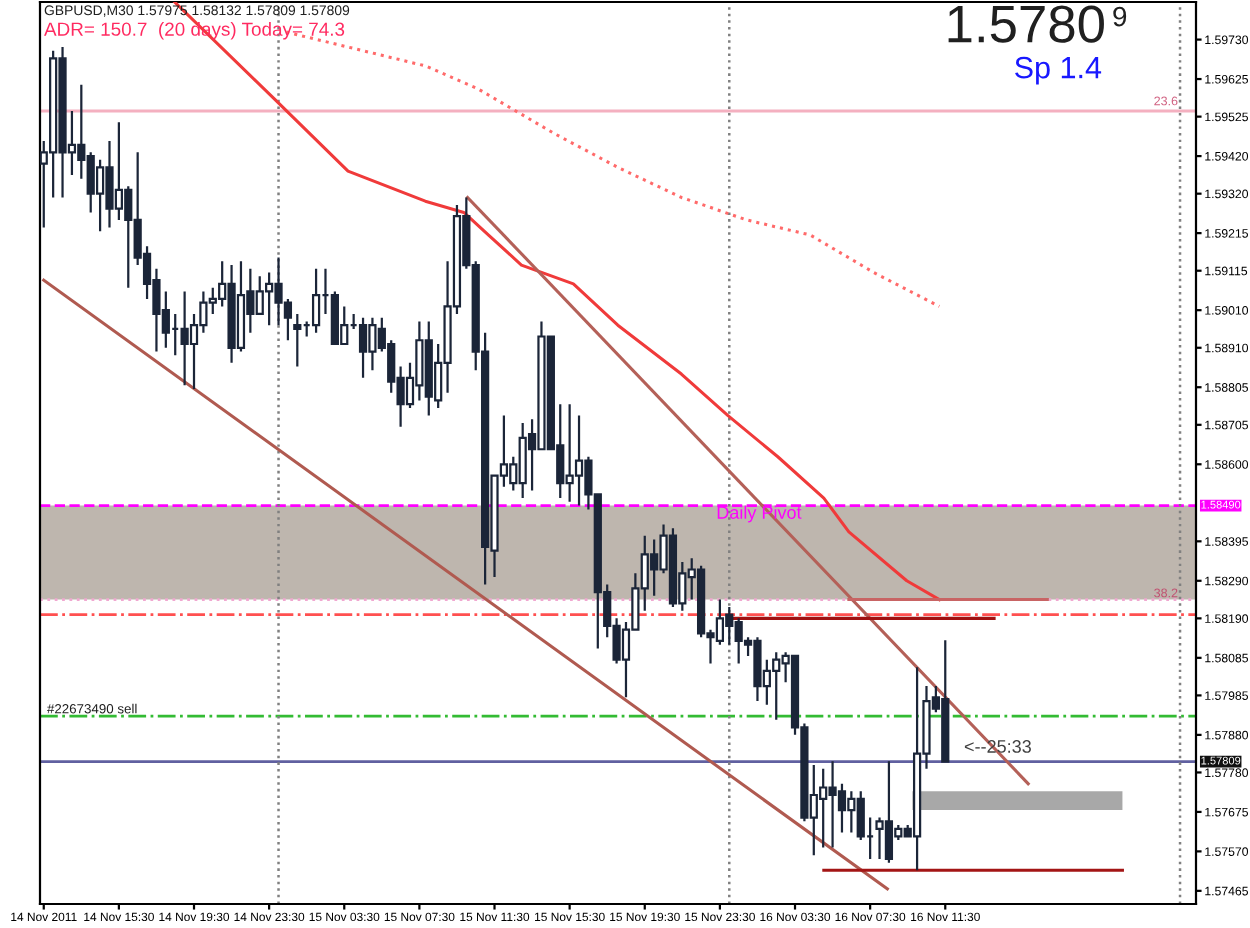 The width and height of the screenshot is (1250, 928). Describe the element at coordinates (1120, 16) in the screenshot. I see `annotation: 9` at that location.